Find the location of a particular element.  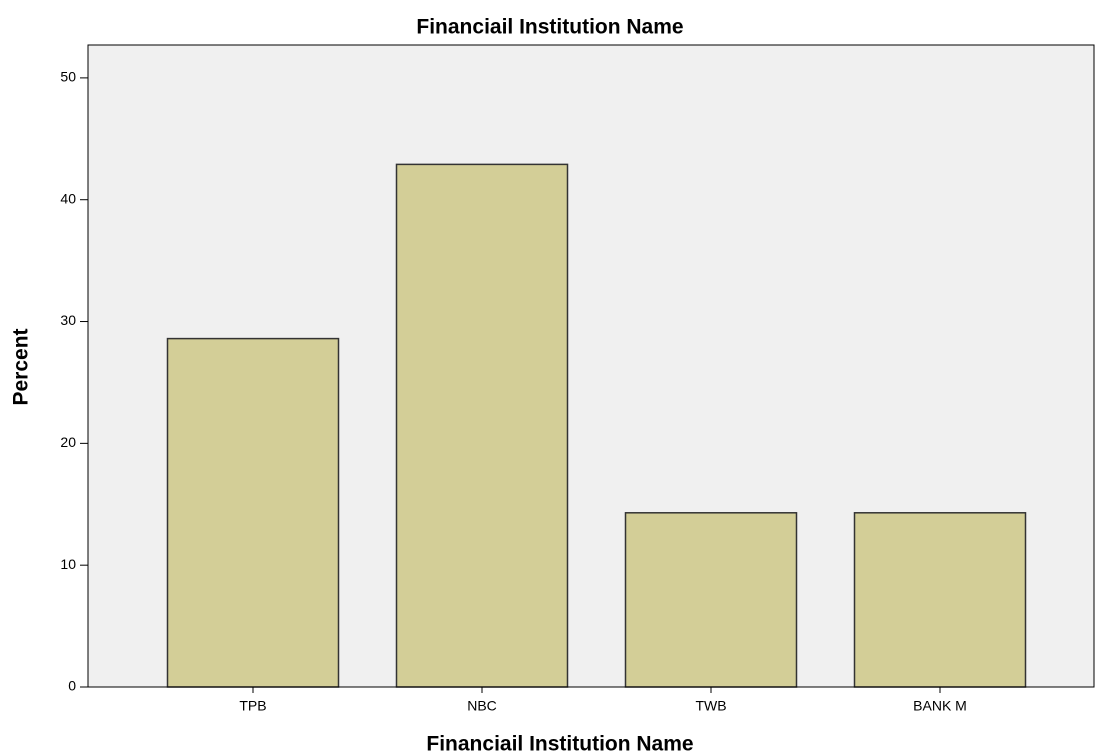

y-tick-label: 10 is located at coordinates (68, 564).